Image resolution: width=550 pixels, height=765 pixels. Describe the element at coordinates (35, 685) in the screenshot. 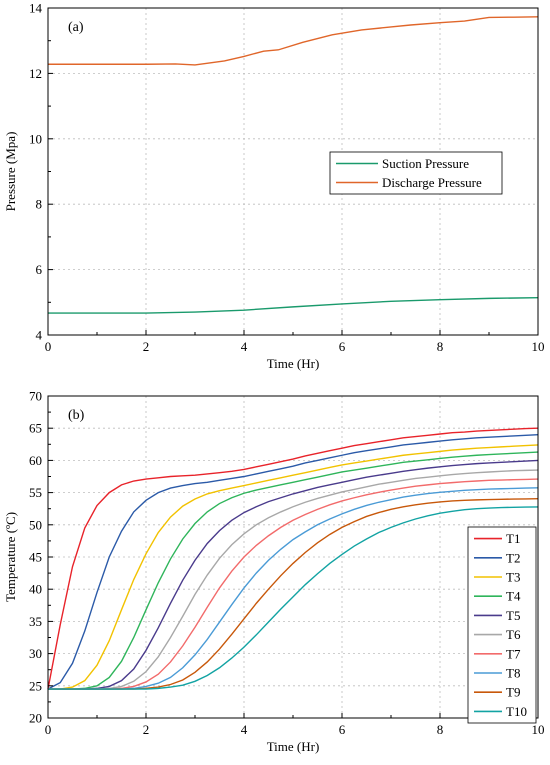

I see `y-tick-label: 25` at that location.